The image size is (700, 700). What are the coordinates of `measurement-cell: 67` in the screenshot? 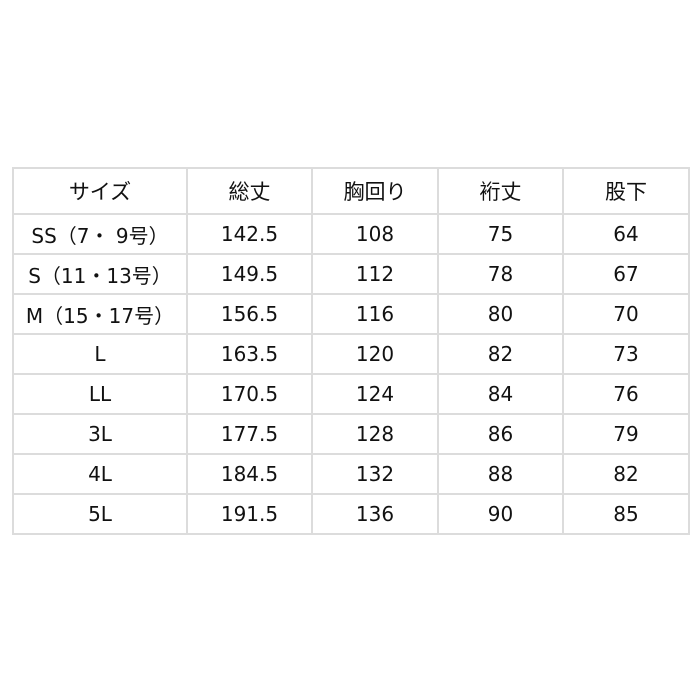 It's located at (626, 274).